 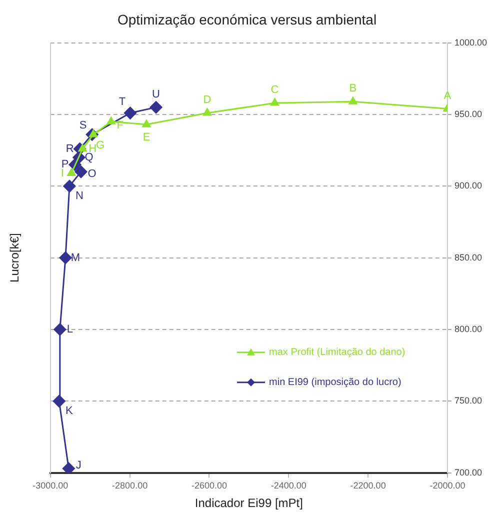 What do you see at coordinates (70, 148) in the screenshot?
I see `annotation: R` at bounding box center [70, 148].